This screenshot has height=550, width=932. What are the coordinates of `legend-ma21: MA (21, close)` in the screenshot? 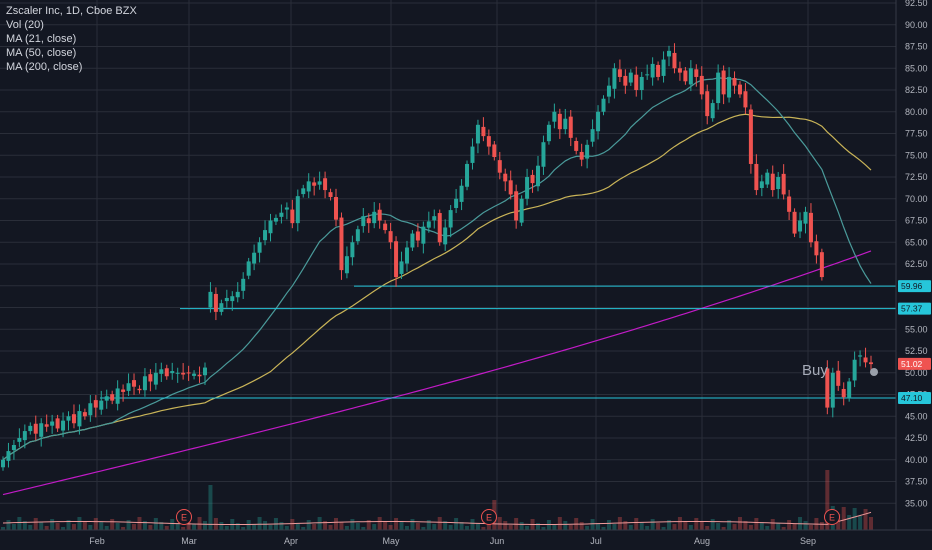 It's located at (41, 39).